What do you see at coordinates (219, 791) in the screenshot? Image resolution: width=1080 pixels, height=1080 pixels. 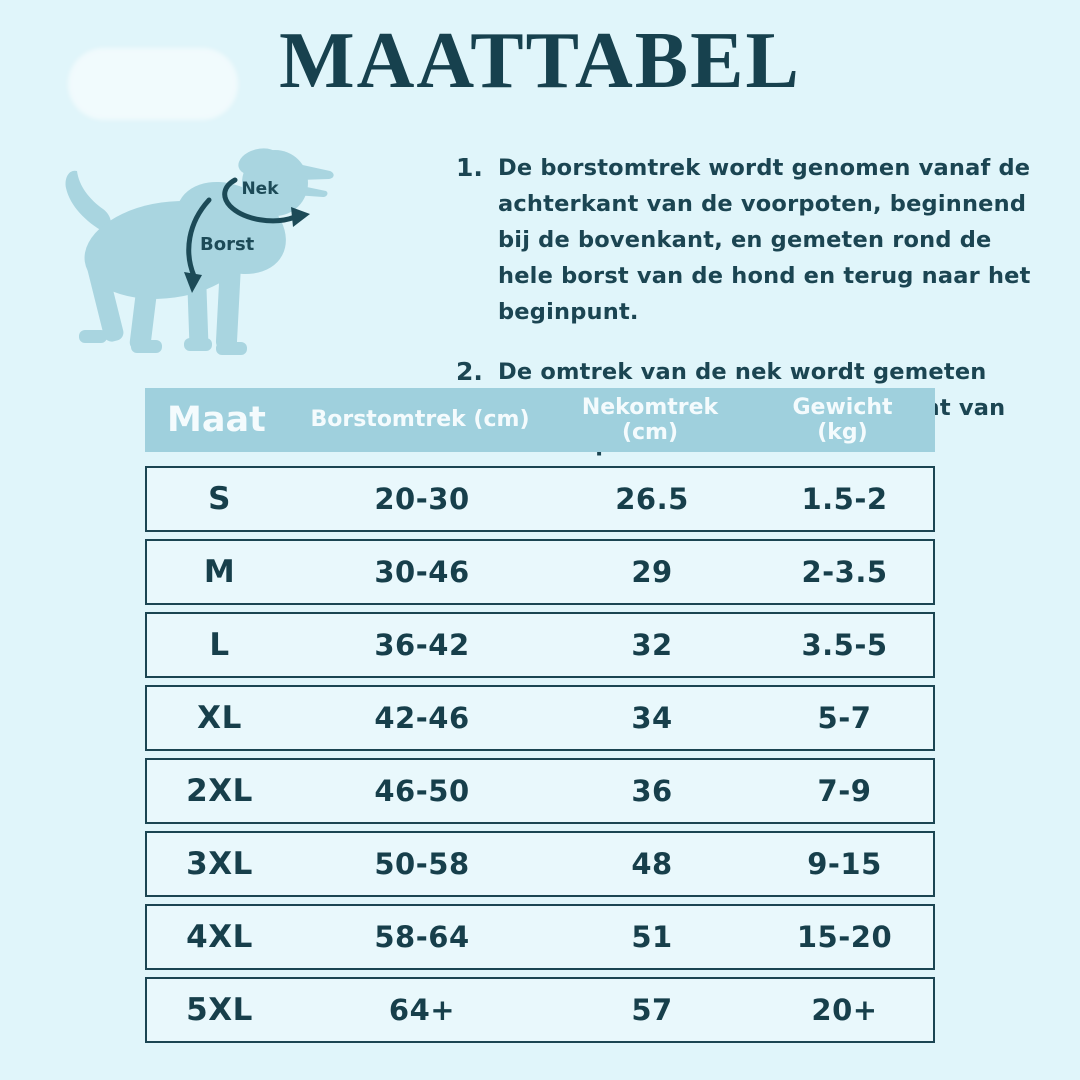 I see `cell-maat: 2XL` at bounding box center [219, 791].